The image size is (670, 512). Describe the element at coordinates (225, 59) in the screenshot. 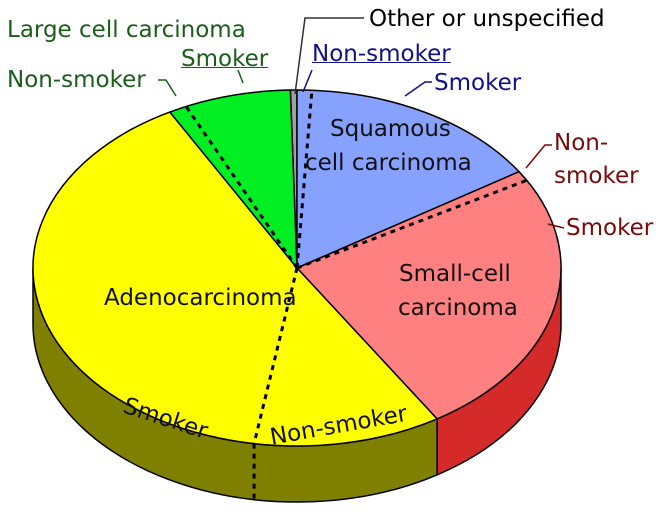

I see `label-large-smoker: Smoker` at that location.